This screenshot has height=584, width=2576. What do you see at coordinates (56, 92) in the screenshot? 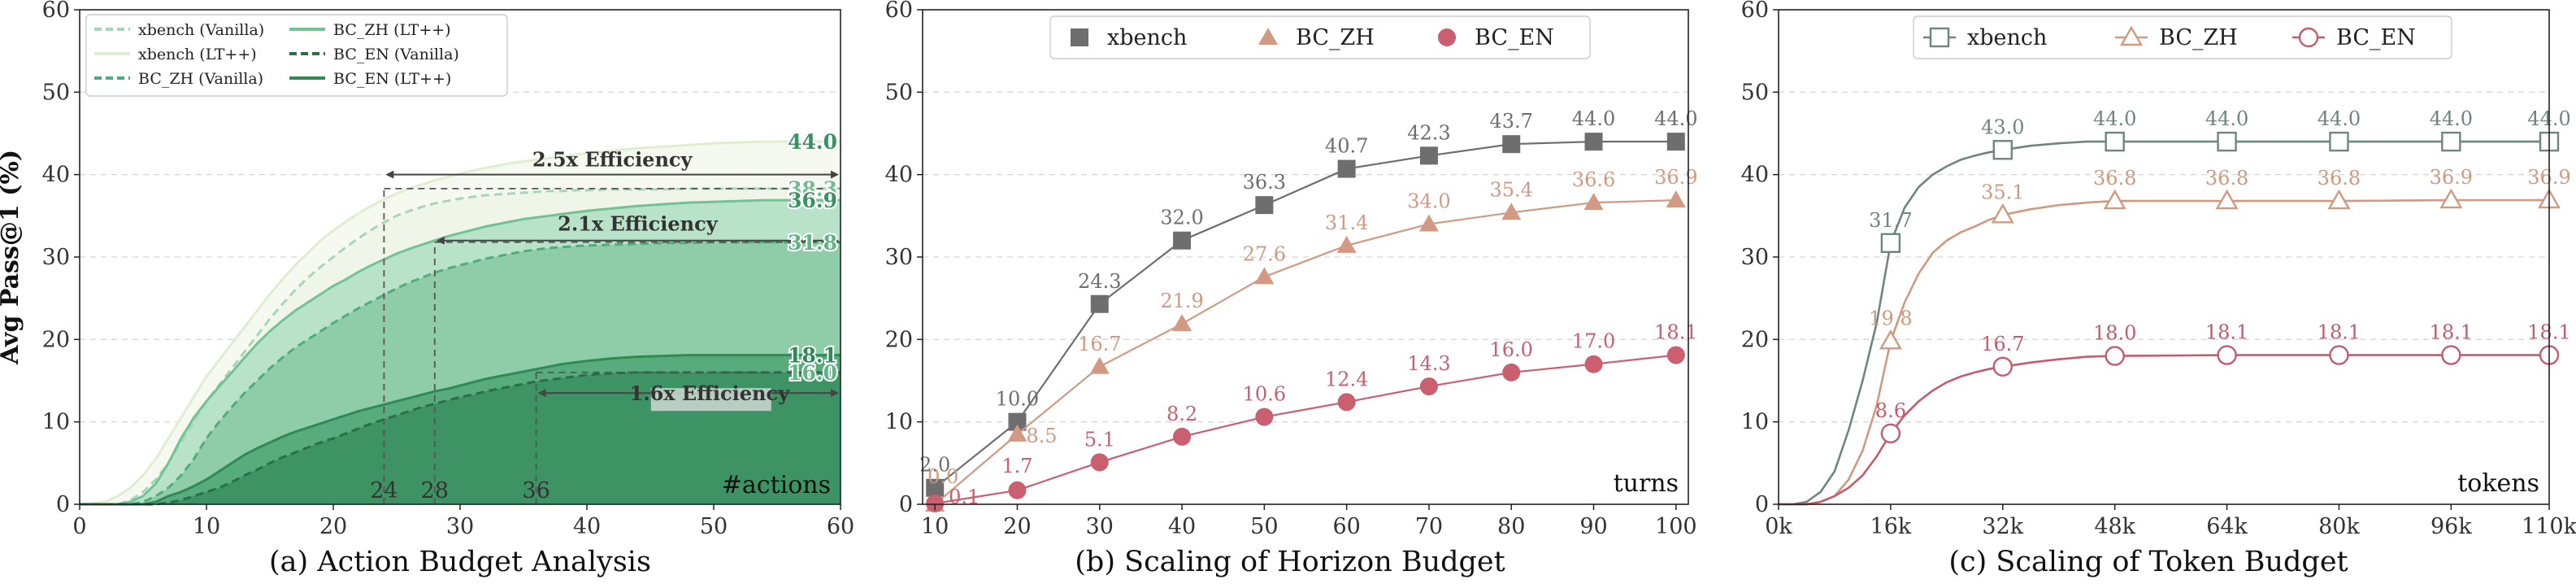
I see `panel-a-ytick-label: 50` at bounding box center [56, 92].